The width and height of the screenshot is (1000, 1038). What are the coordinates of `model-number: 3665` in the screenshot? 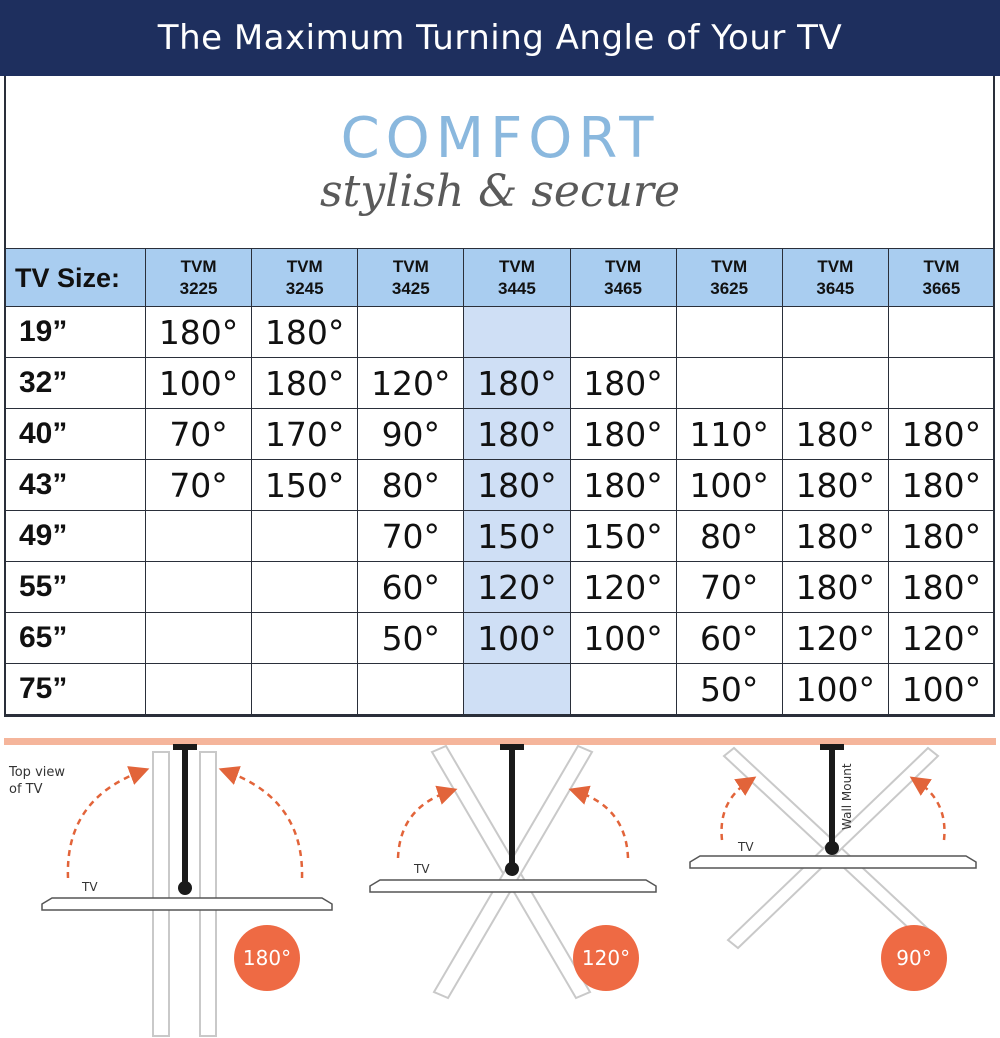 It's located at (941, 288).